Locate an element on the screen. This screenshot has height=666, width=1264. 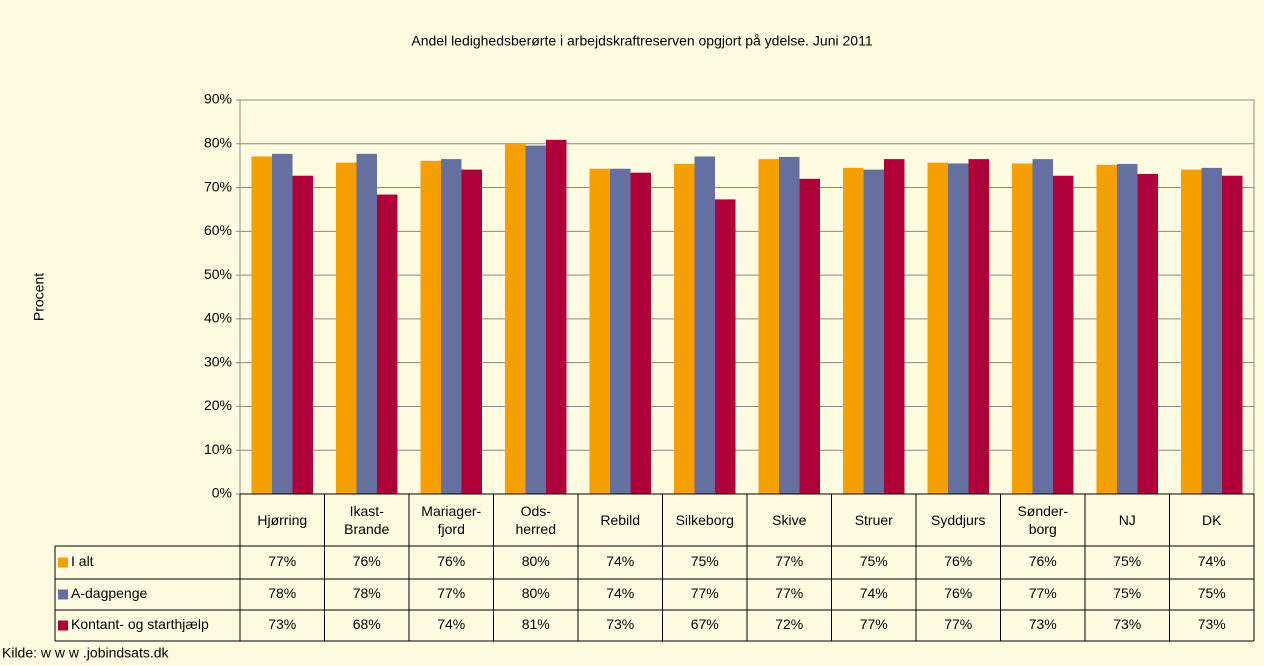
y-tick-label: 40% is located at coordinates (218, 318).